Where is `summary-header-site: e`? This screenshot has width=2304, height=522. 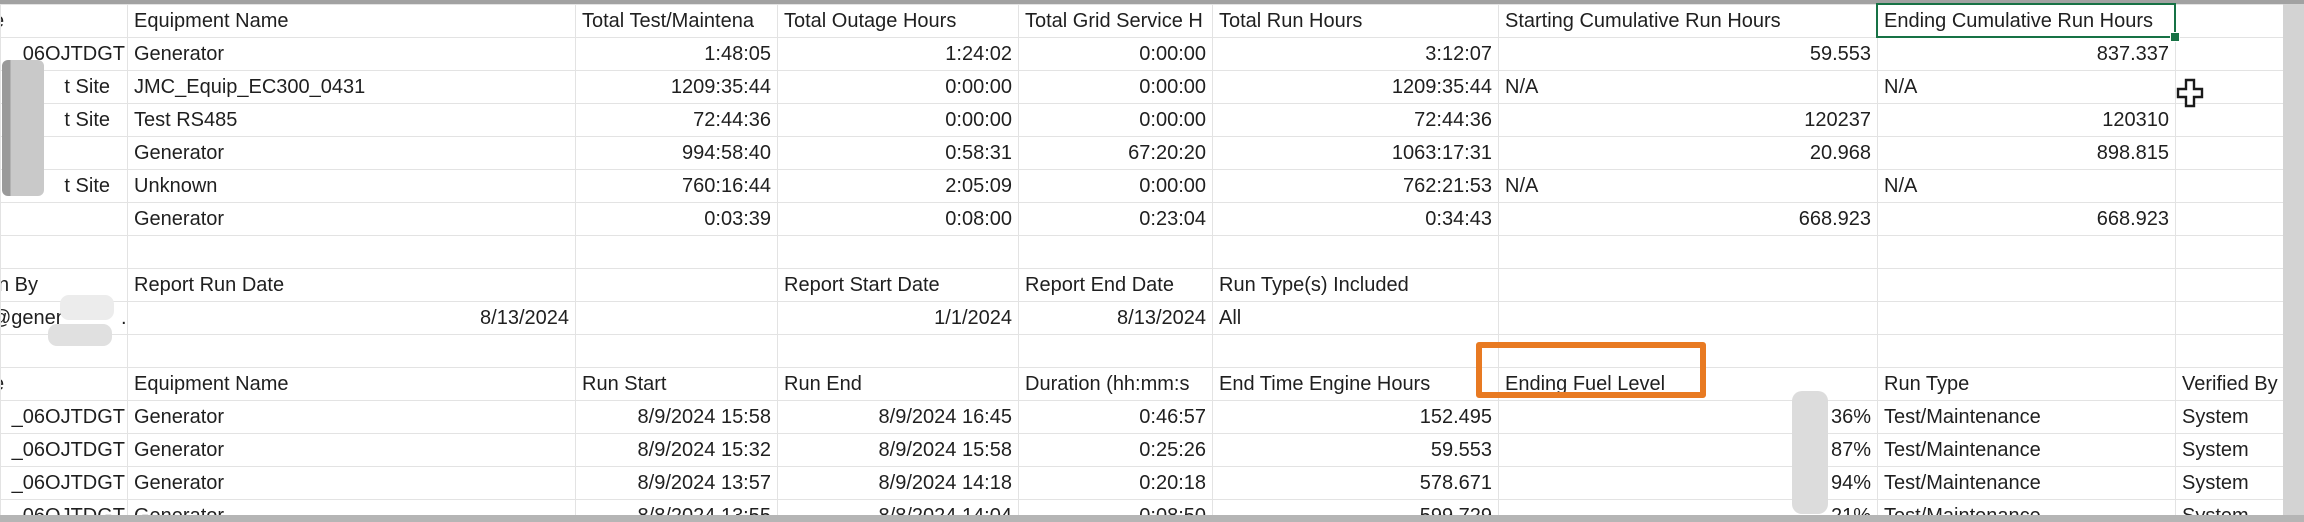 summary-header-site: e is located at coordinates (64, 21).